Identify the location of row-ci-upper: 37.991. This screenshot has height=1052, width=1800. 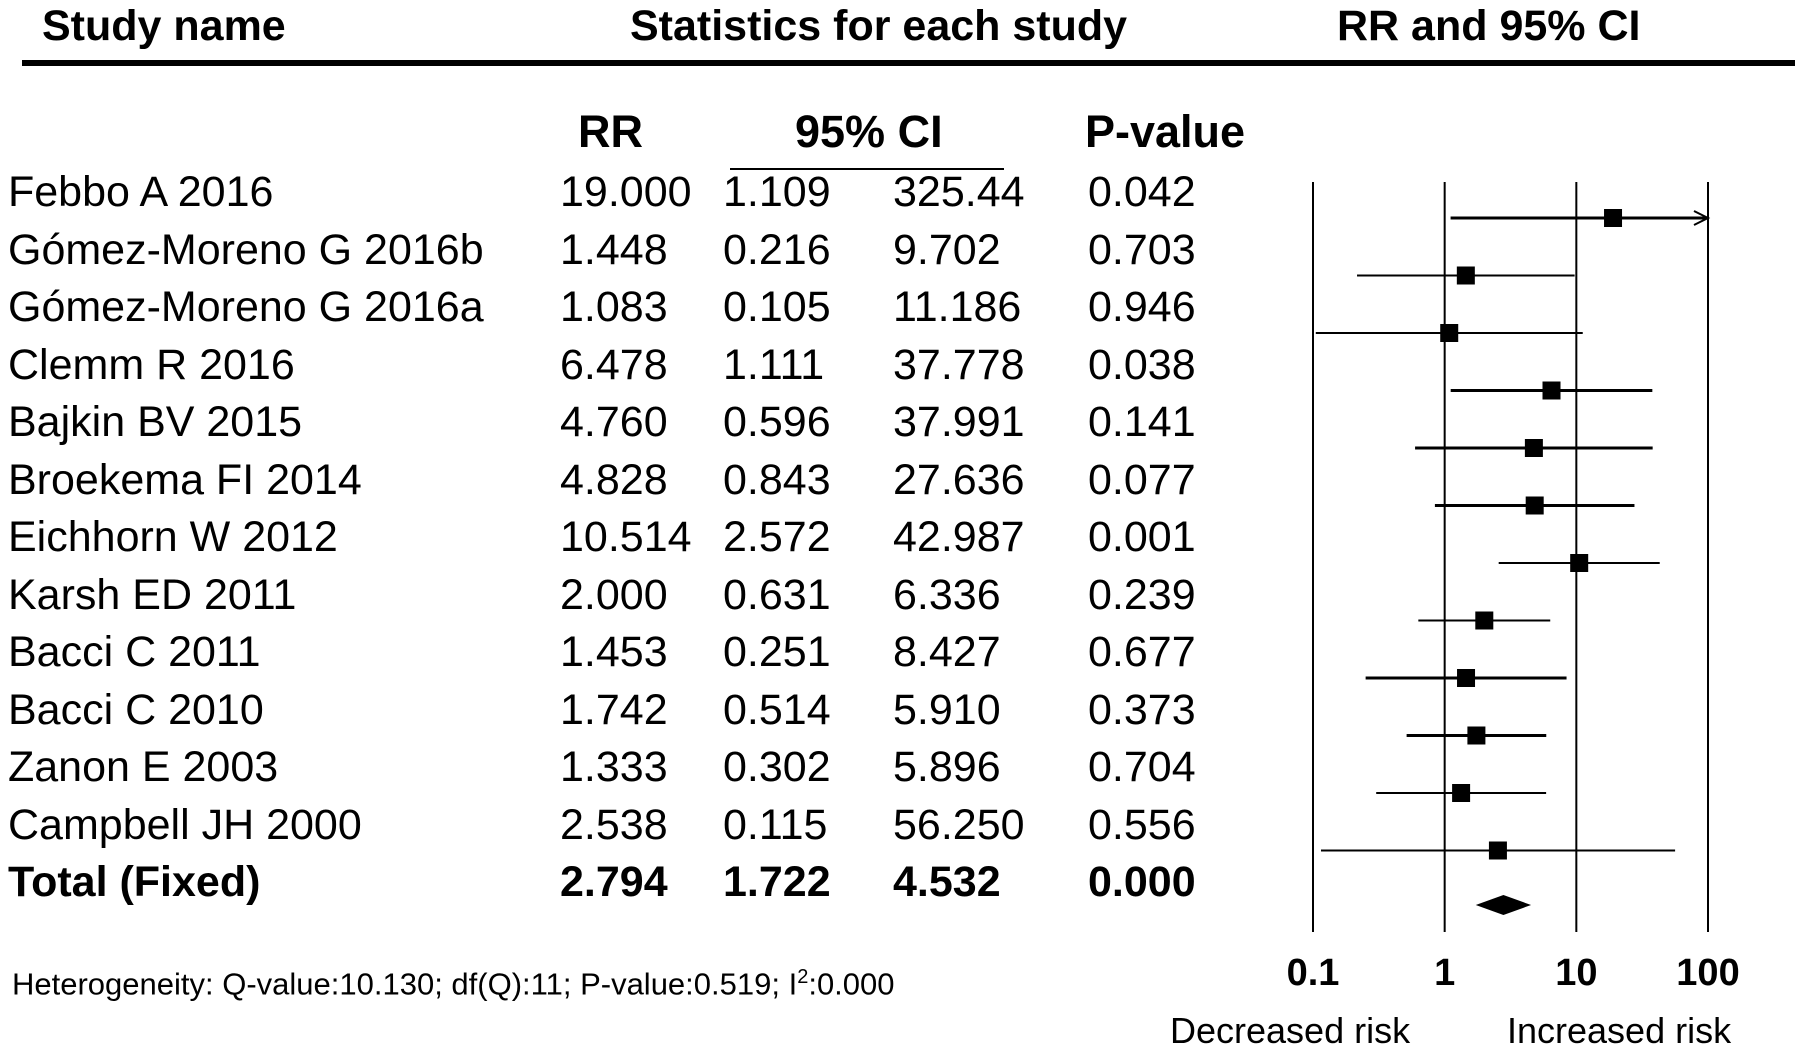
(959, 422).